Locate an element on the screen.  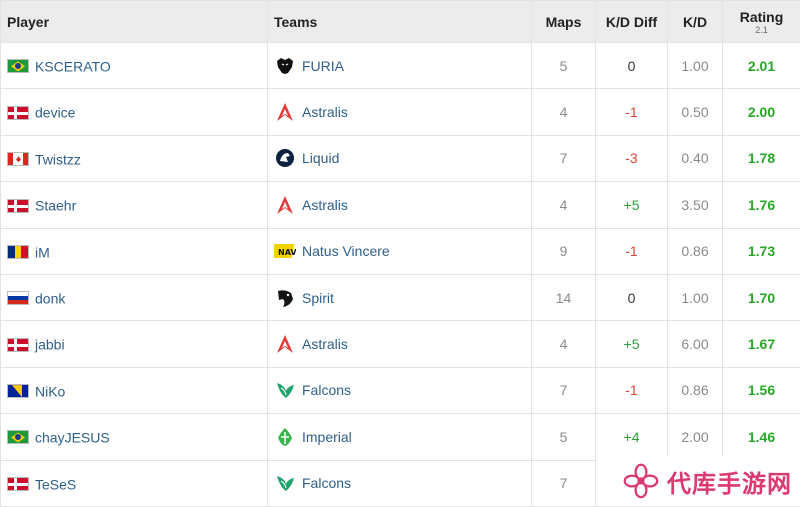
navi-icon: NAVI is located at coordinates (285, 251).